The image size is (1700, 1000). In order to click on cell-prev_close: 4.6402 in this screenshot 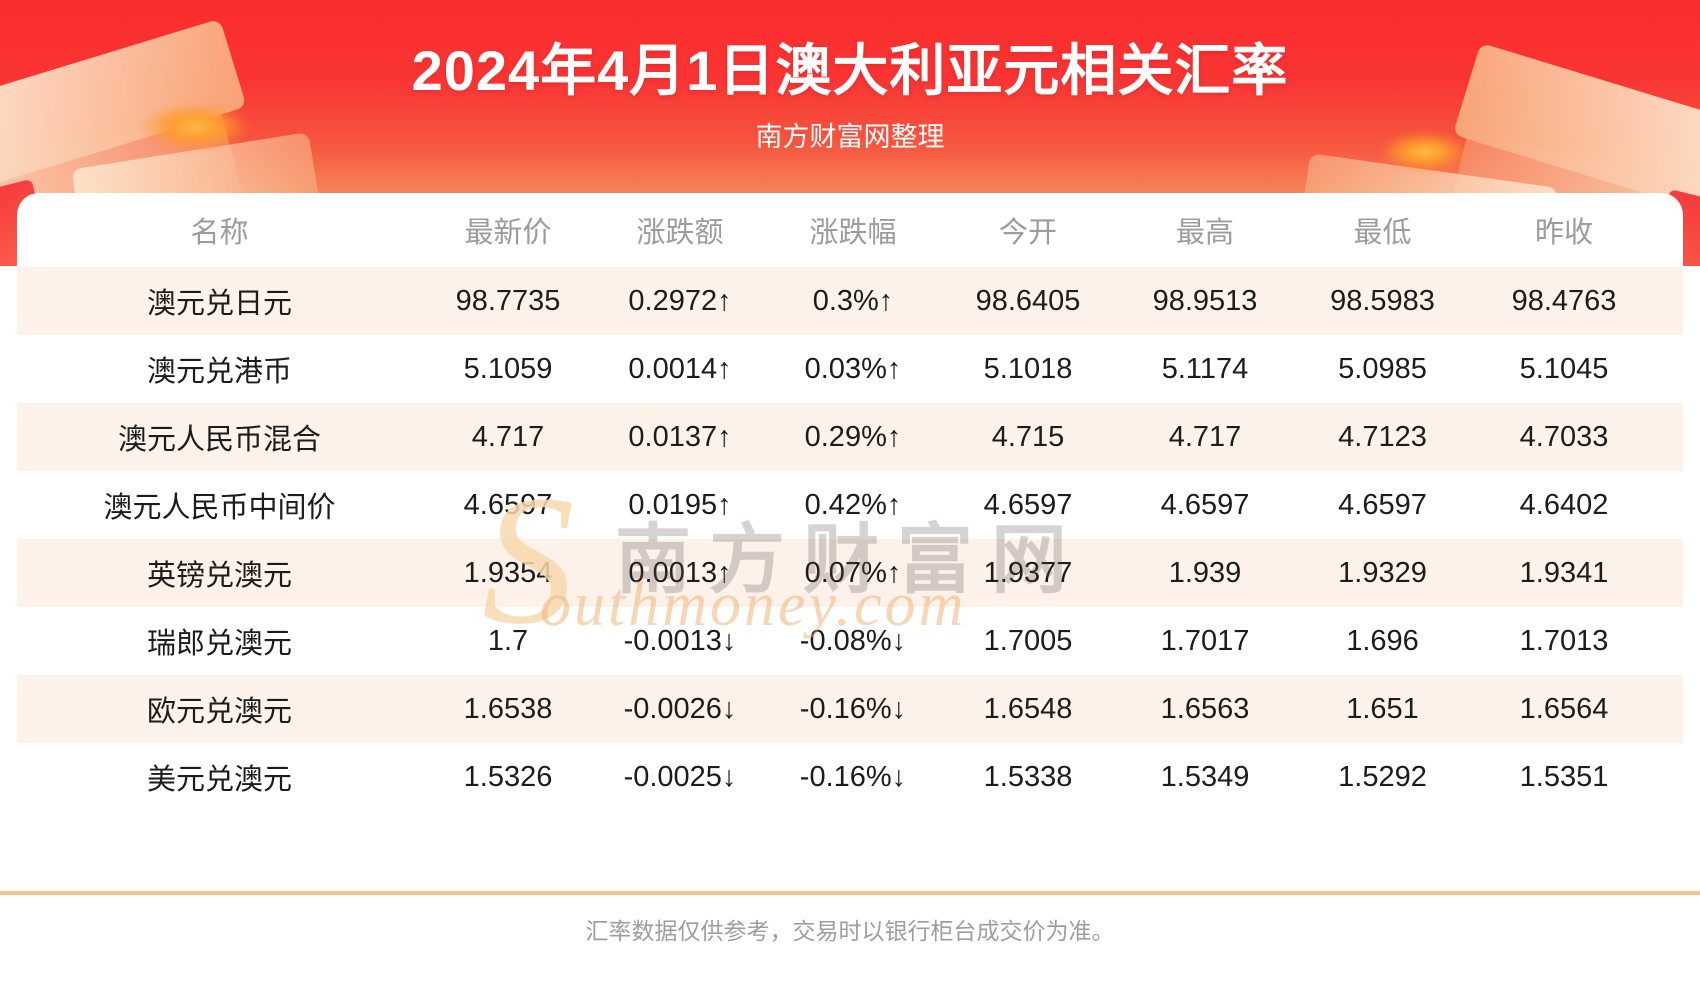, I will do `click(1564, 504)`.